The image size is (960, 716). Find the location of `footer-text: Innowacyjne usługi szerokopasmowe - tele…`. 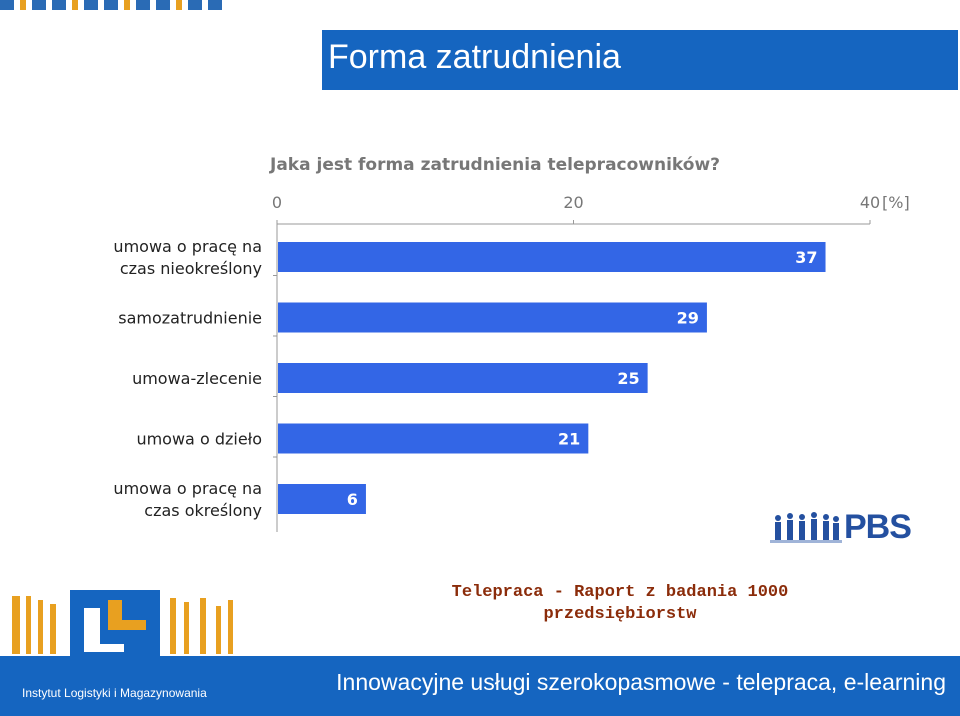

footer-text: Innowacyjne usługi szerokopasmowe - tele… is located at coordinates (641, 682).